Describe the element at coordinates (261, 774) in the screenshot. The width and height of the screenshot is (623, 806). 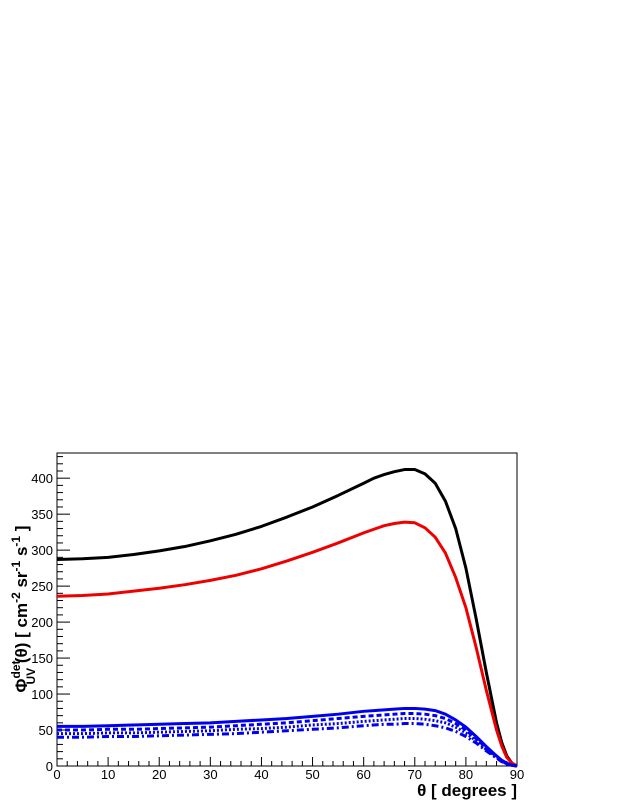
I see `x-tick-label: 40` at that location.